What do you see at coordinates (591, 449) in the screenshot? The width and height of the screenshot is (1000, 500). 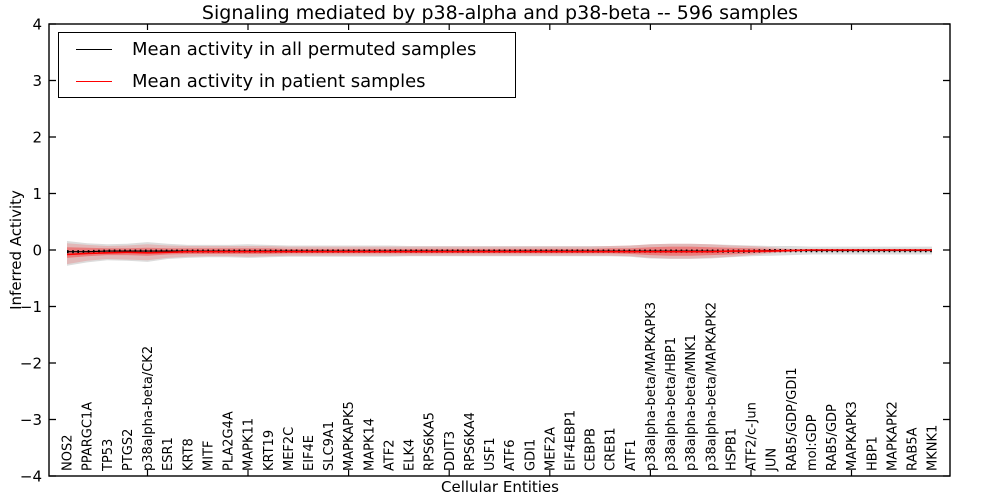 I see `entity-label: CEBPB` at bounding box center [591, 449].